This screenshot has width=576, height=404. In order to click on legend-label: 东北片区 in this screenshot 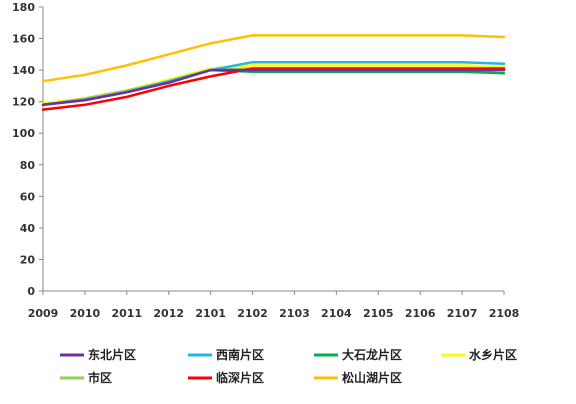, I will do `click(112, 354)`.